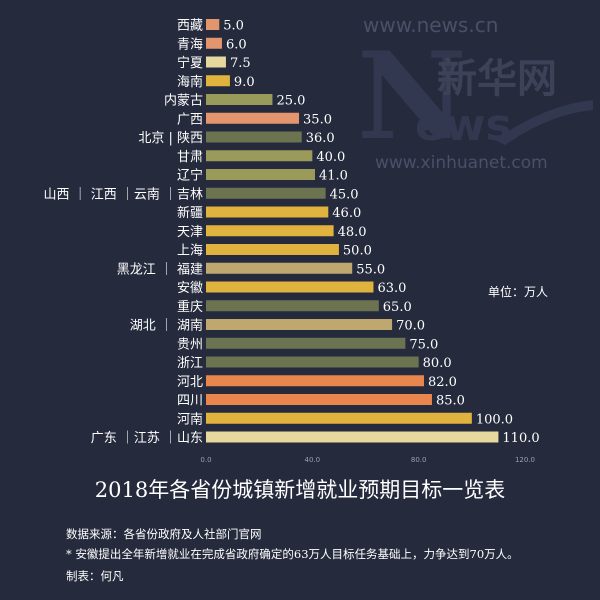 The width and height of the screenshot is (600, 600). What do you see at coordinates (190, 307) in the screenshot?
I see `category-label: 重庆` at bounding box center [190, 307].